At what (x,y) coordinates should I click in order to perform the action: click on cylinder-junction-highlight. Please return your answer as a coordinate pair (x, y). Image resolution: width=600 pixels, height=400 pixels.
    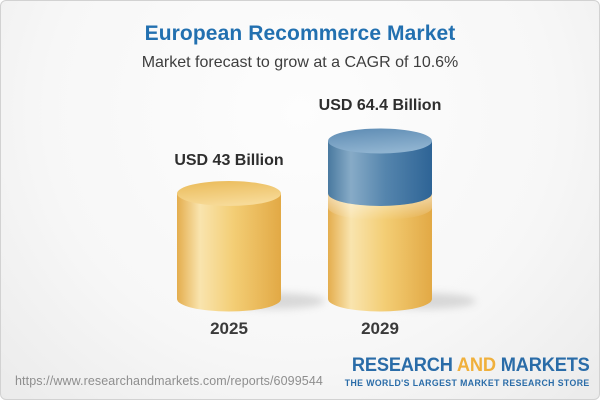
    Looking at the image, I should click on (380, 207).